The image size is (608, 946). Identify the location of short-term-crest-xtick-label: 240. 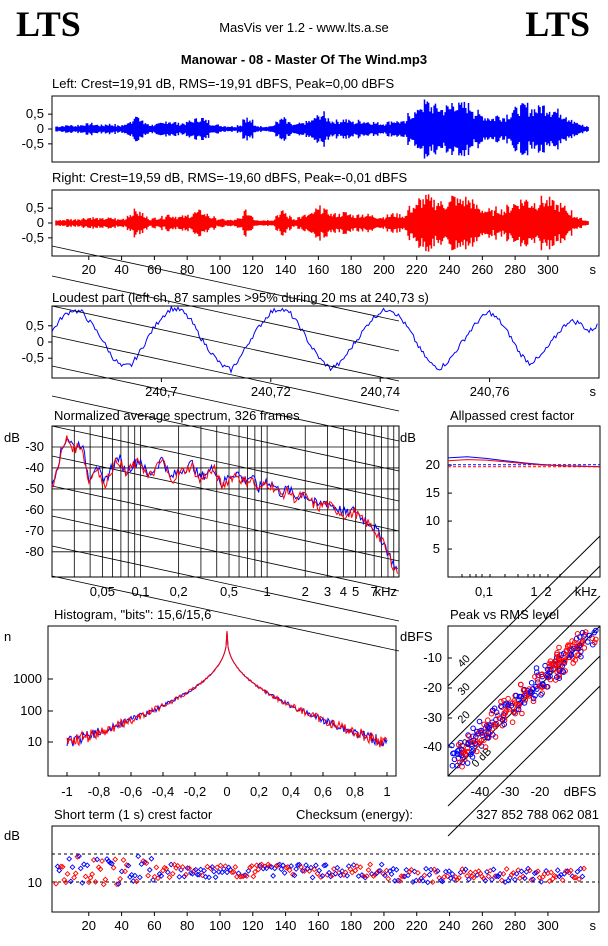
(450, 925).